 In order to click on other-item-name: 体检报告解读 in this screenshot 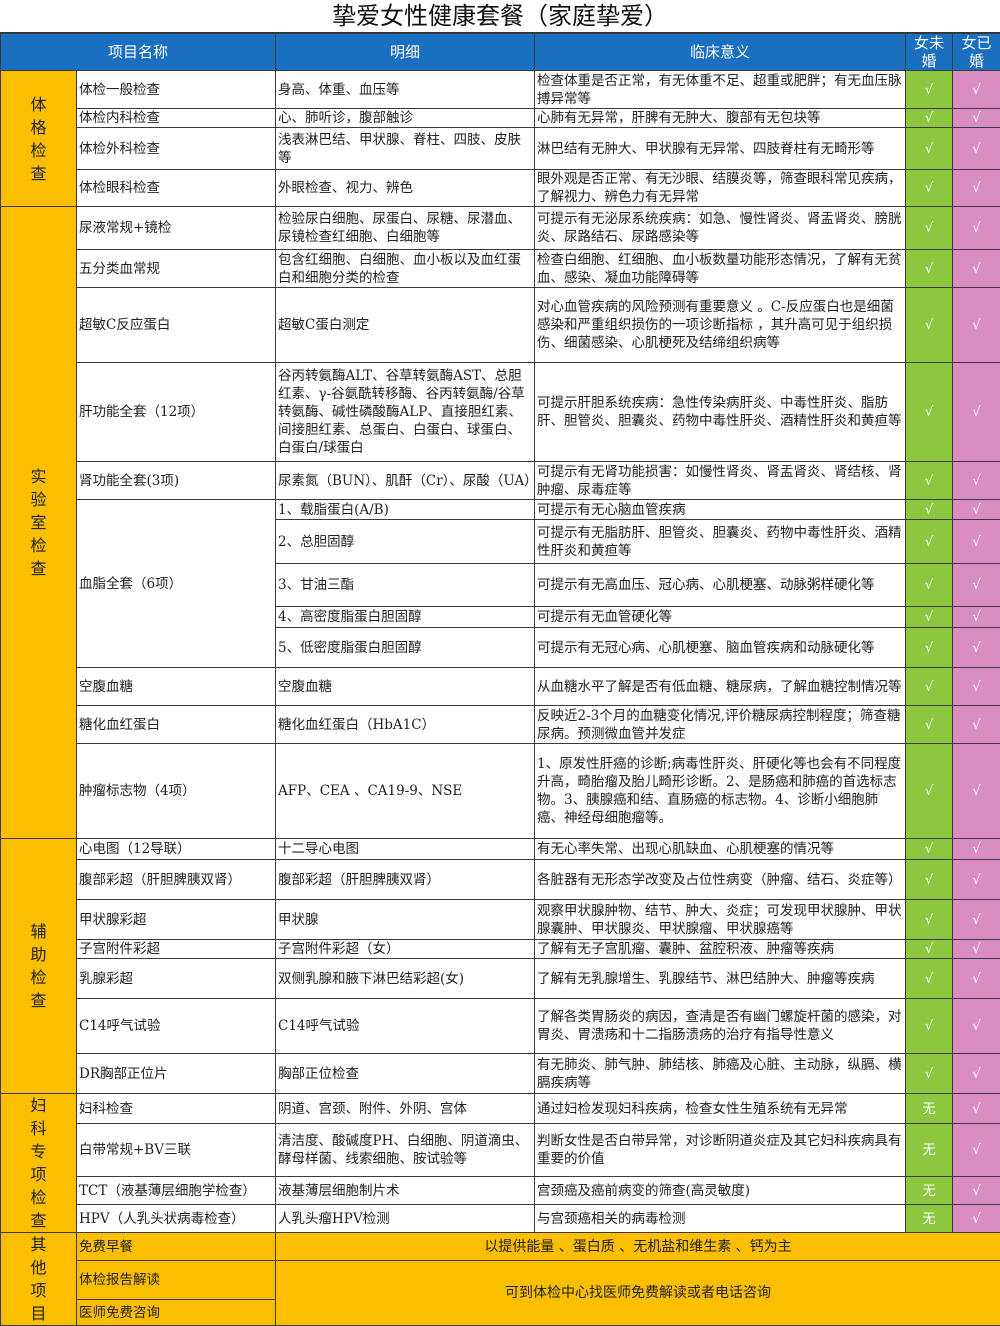, I will do `click(176, 1280)`.